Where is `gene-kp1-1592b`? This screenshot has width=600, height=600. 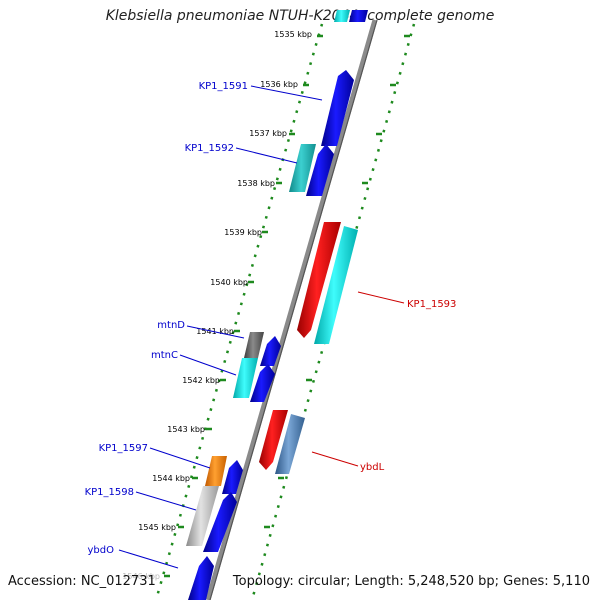 gene-kp1-1592b is located at coordinates (320, 170).